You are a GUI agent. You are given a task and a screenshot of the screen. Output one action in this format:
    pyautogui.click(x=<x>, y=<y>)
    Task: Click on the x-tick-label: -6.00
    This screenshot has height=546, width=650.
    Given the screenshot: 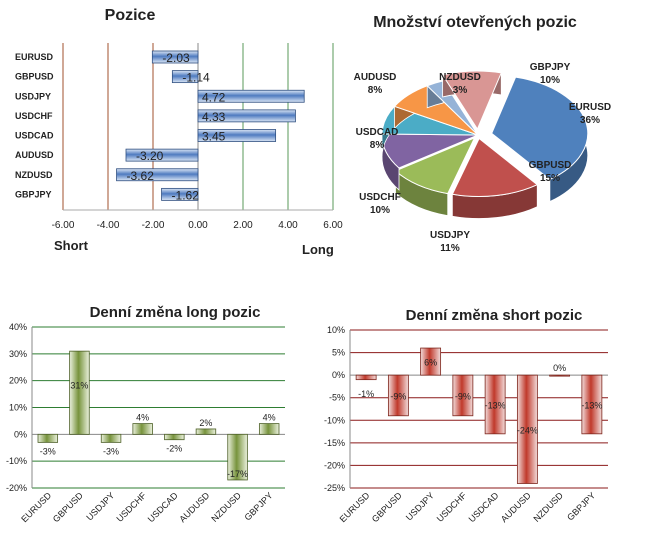 What is the action you would take?
    pyautogui.click(x=63, y=225)
    